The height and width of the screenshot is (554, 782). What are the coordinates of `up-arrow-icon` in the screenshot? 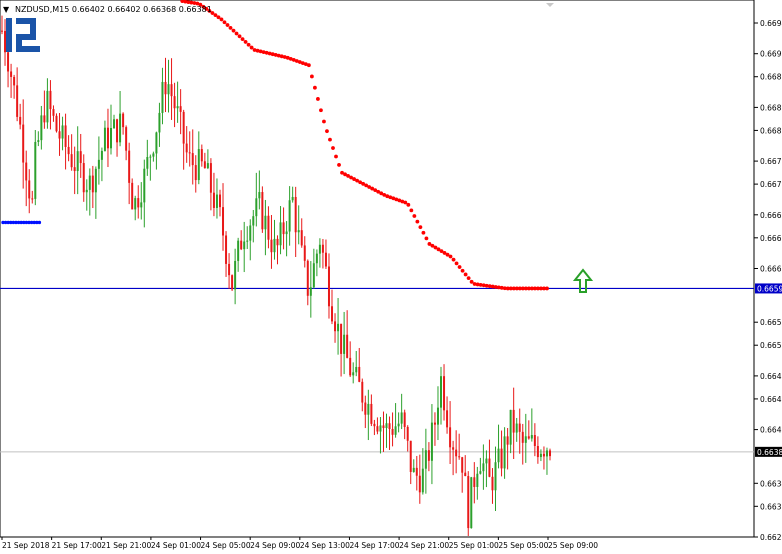 It's located at (583, 280).